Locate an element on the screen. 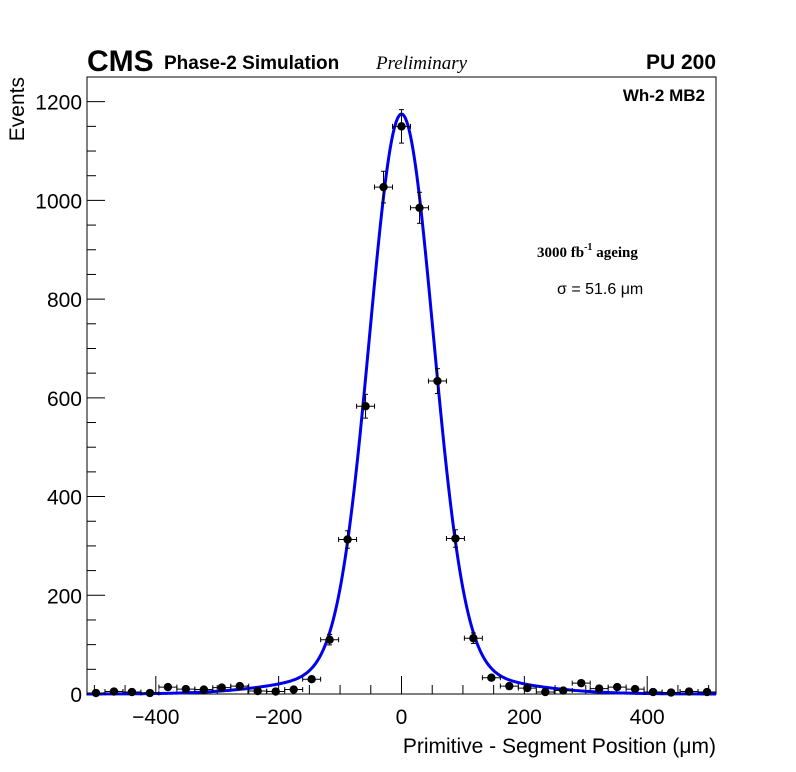  y-tick-label: 600 is located at coordinates (64, 399).